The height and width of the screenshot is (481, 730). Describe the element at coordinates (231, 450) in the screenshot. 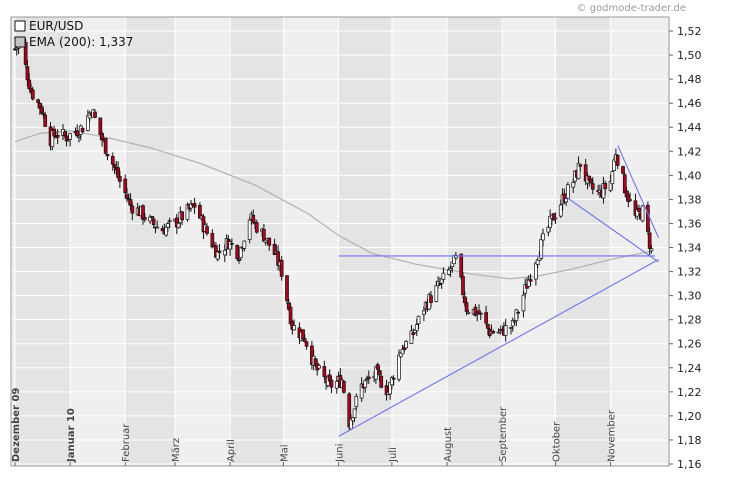

I see `x-tick-label: April` at that location.